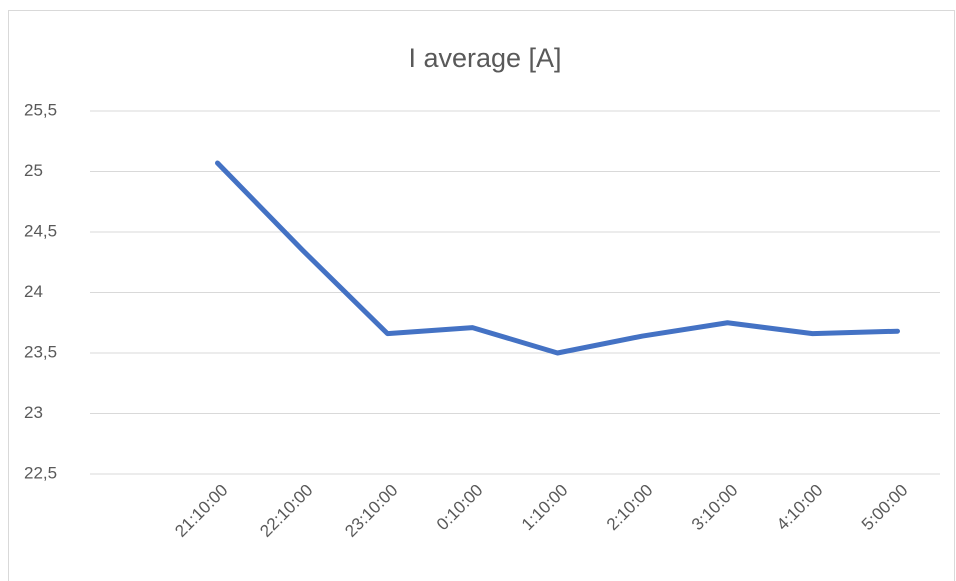 The width and height of the screenshot is (956, 581). I want to click on y-tick-label: 25,5, so click(40, 109).